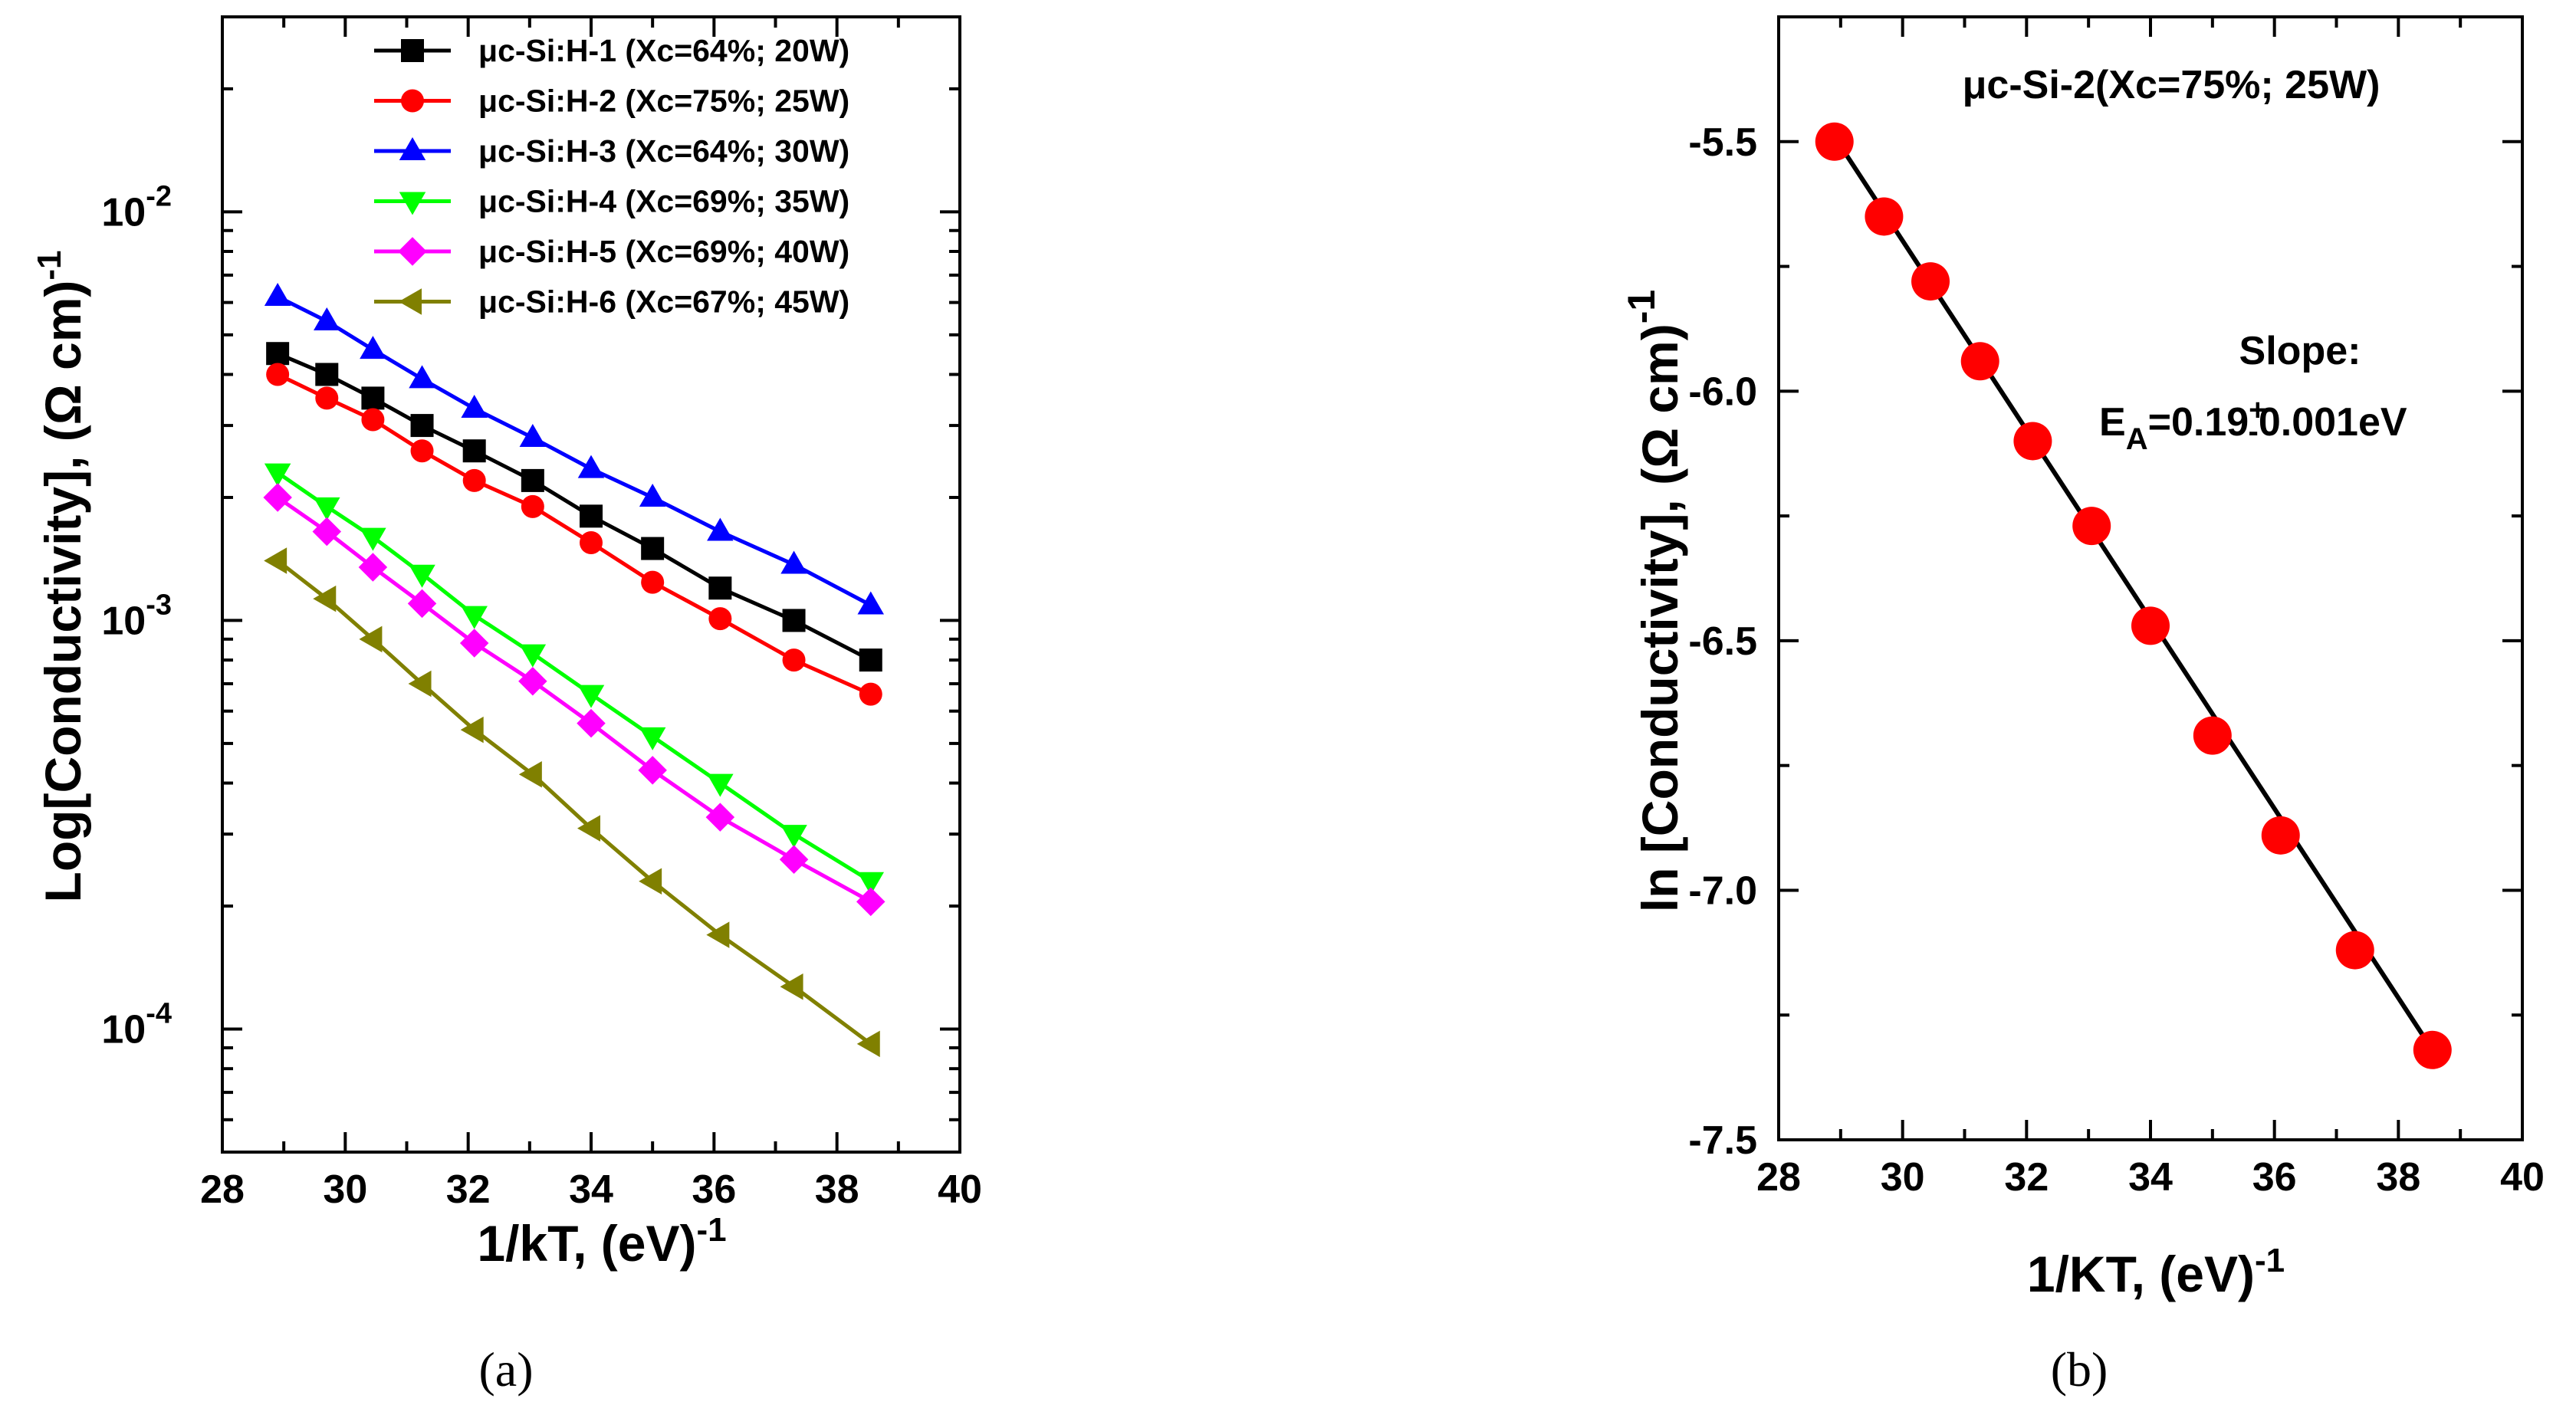 This screenshot has width=2576, height=1415. What do you see at coordinates (602, 1241) in the screenshot?
I see `panel-a-x-axis-label: 1/kT, (eV)-1` at bounding box center [602, 1241].